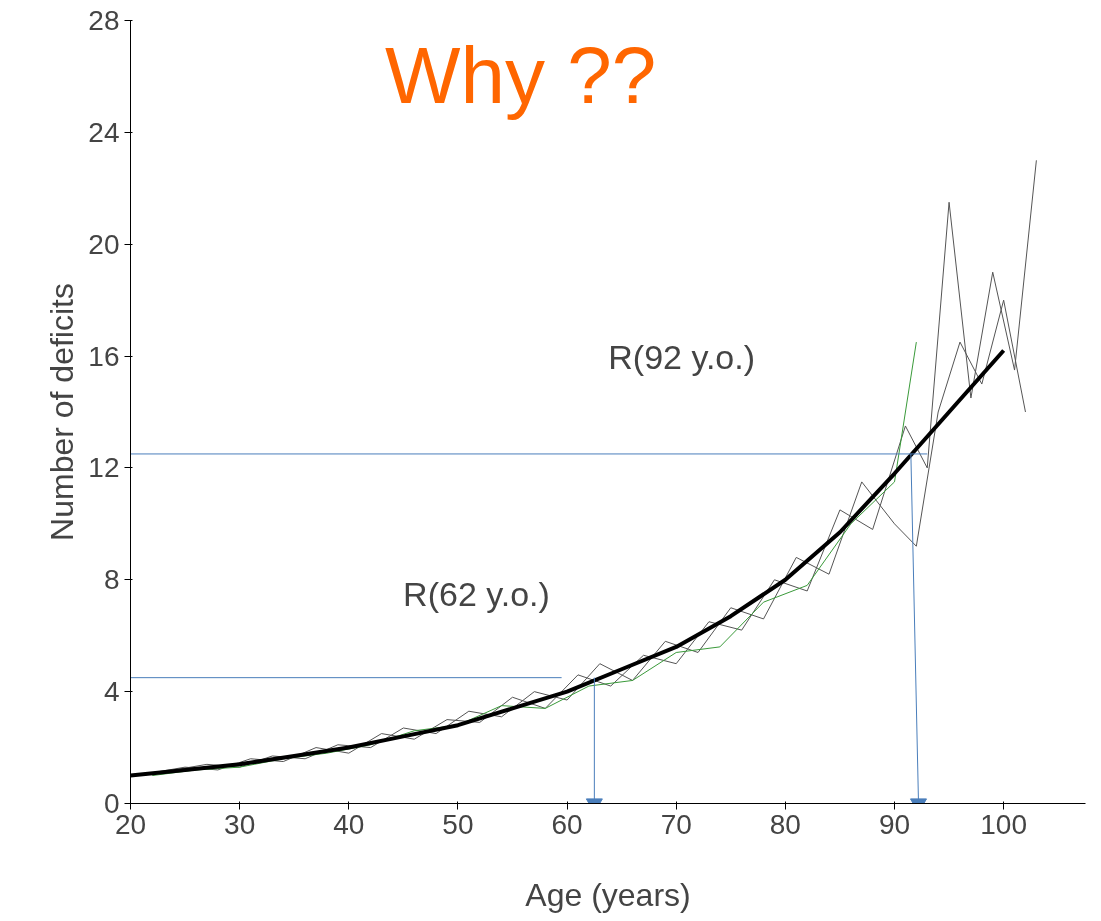 Image resolution: width=1101 pixels, height=921 pixels. Describe the element at coordinates (476, 594) in the screenshot. I see `annotation: R(62 y.o.)` at that location.